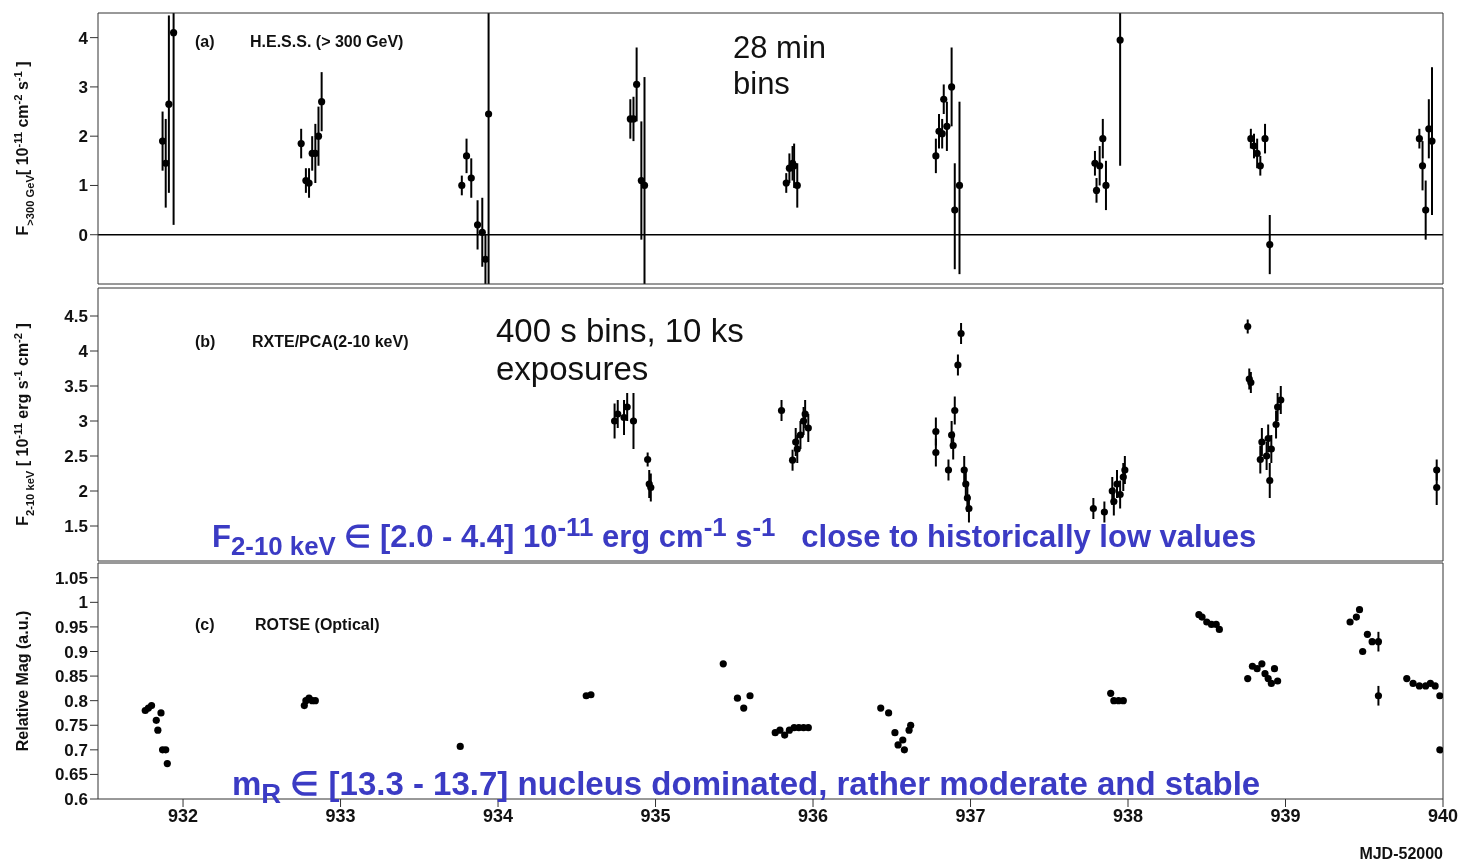 The height and width of the screenshot is (859, 1475). What do you see at coordinates (330, 342) in the screenshot?
I see `annotation: RXTE/PCA(2-10 keV)` at bounding box center [330, 342].